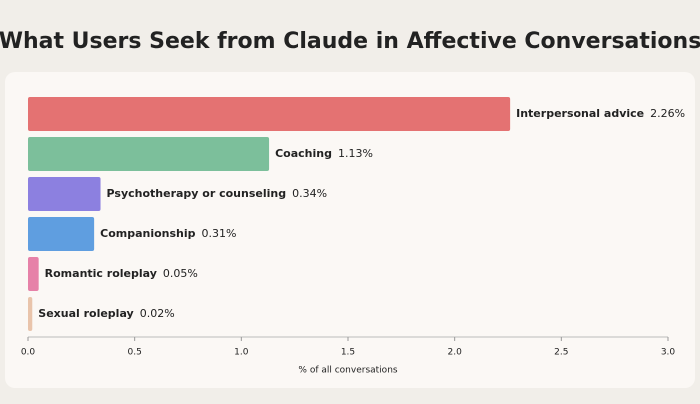 Image resolution: width=700 pixels, height=404 pixels. Describe the element at coordinates (667, 113) in the screenshot. I see `value-label: 2.26%` at that location.